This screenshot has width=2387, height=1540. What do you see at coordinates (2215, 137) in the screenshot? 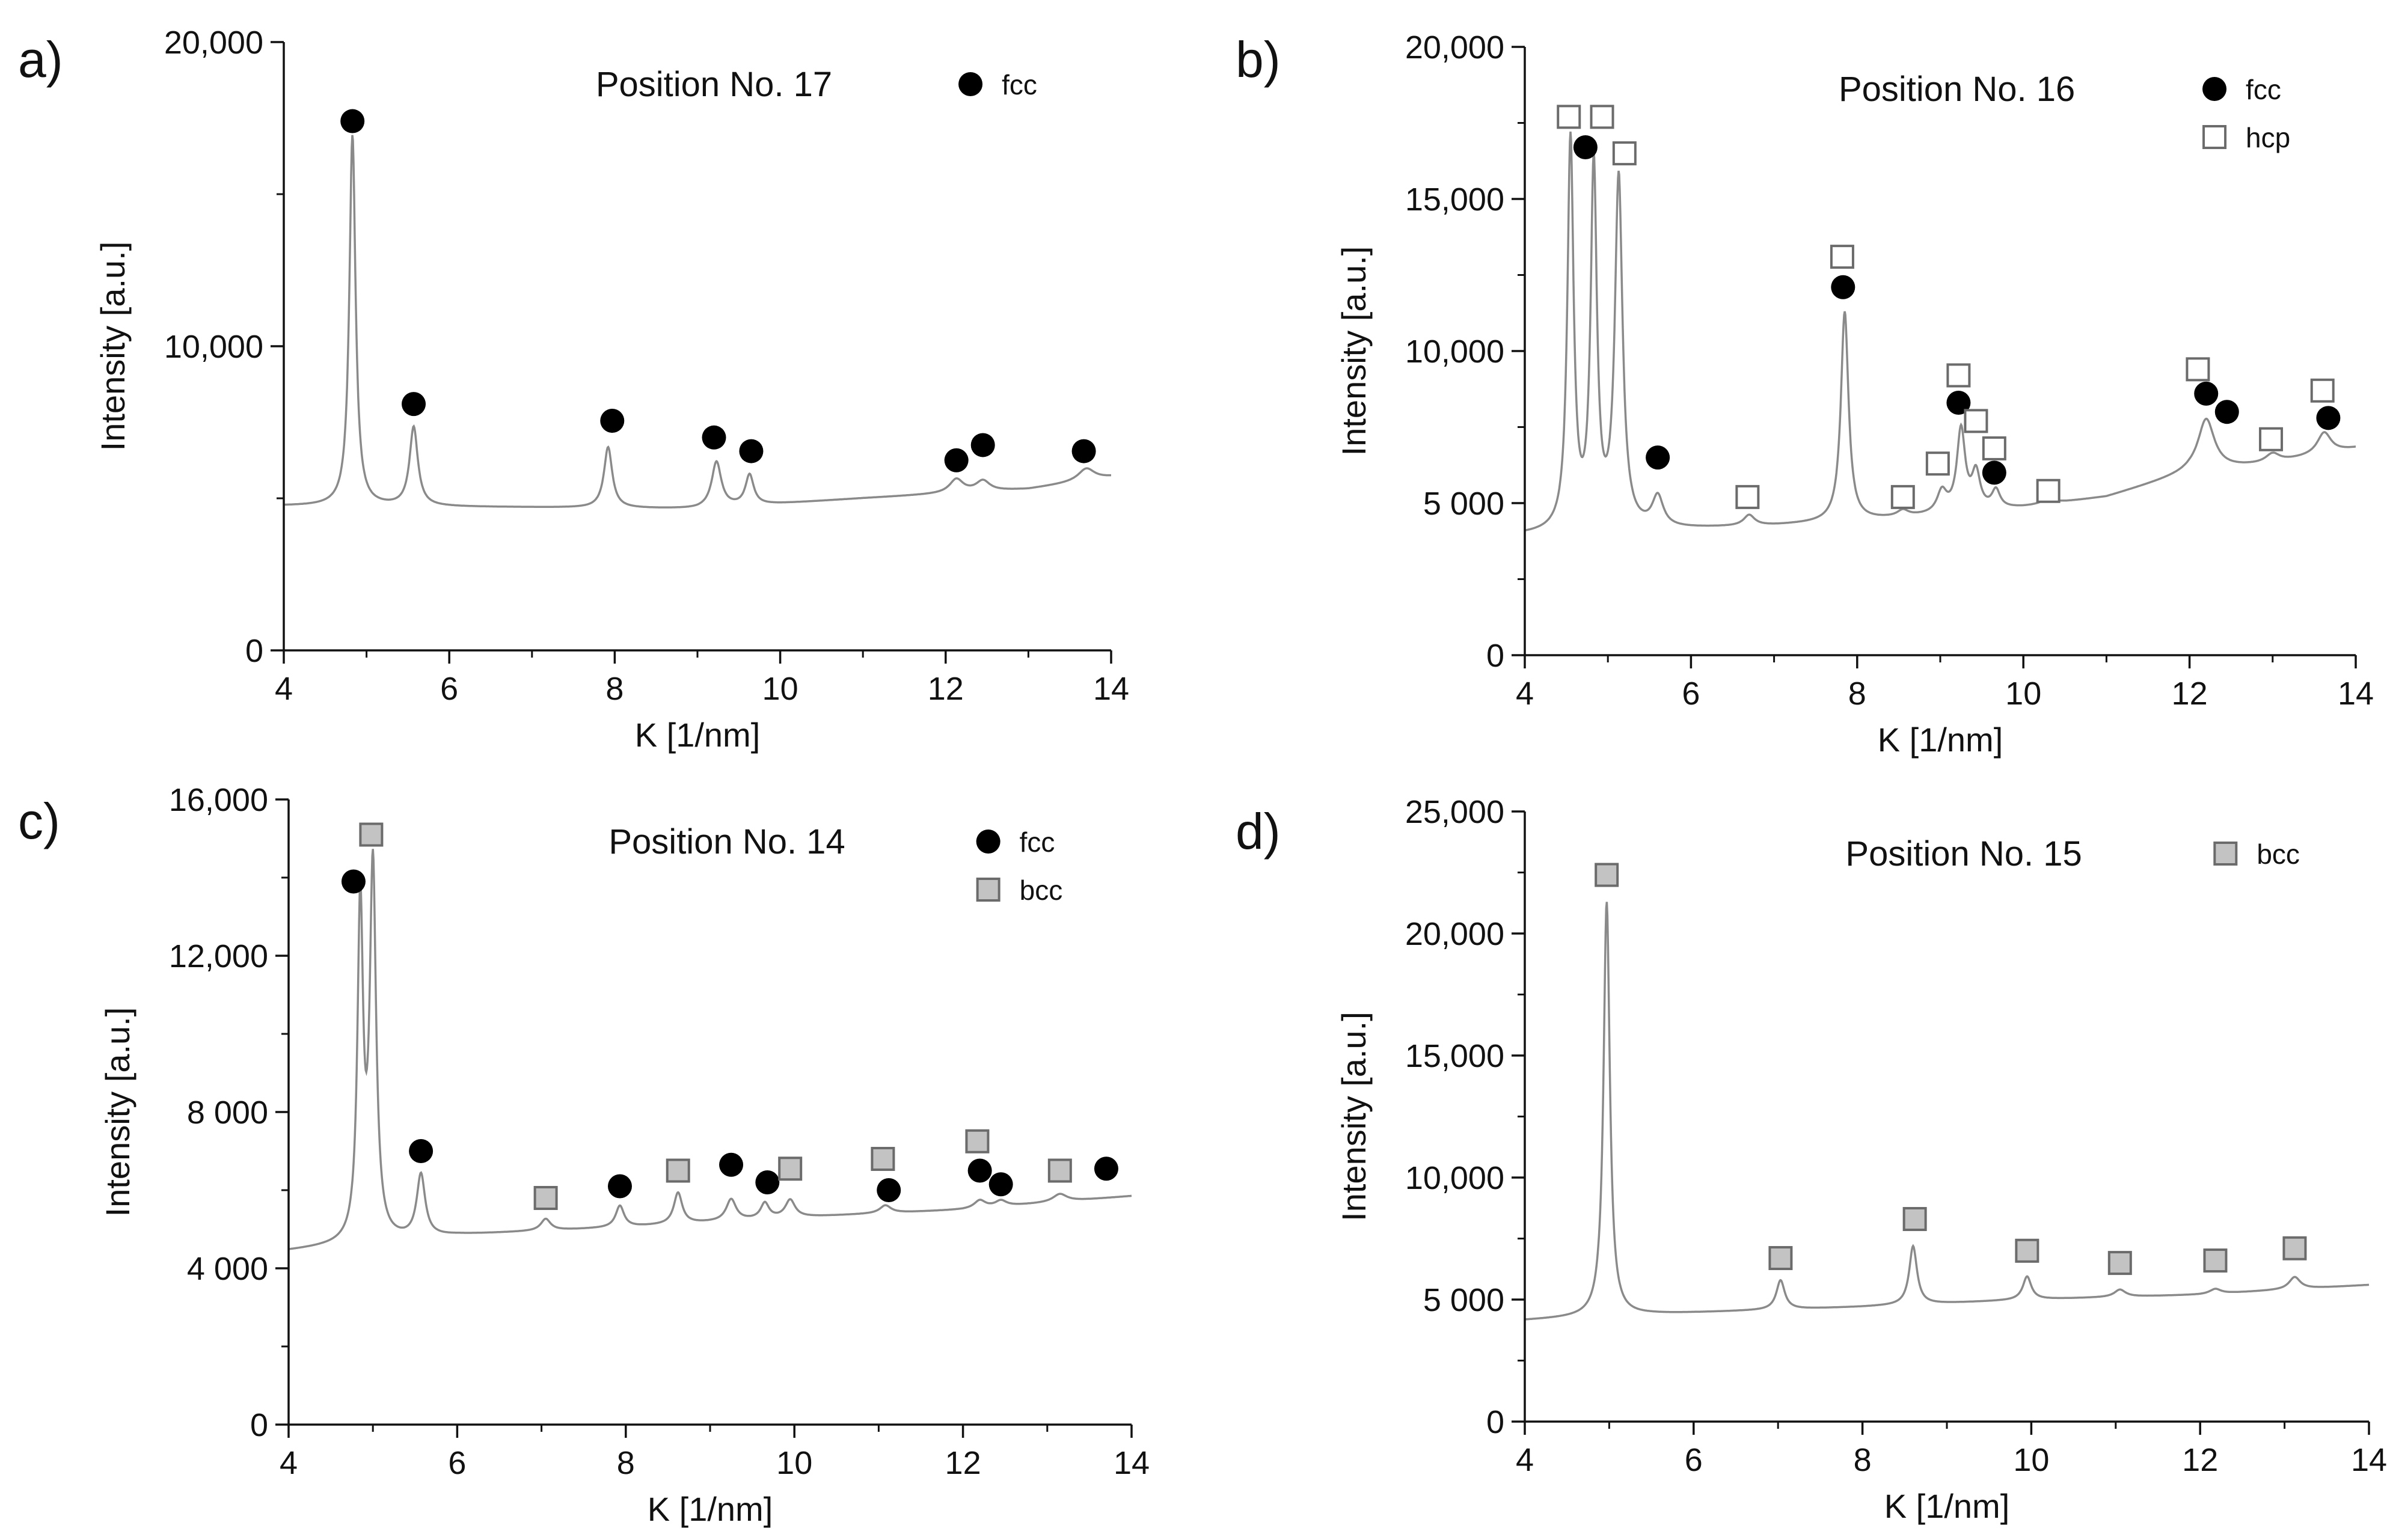
I see `legend-marker-hcp` at bounding box center [2215, 137].